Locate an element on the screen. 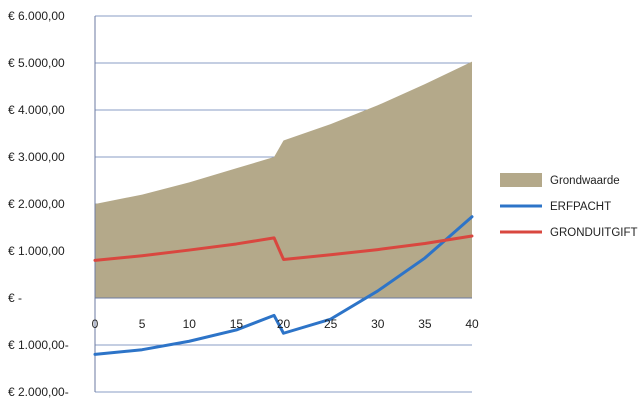  y-tick-label: € 5.000,00 is located at coordinates (36, 63).